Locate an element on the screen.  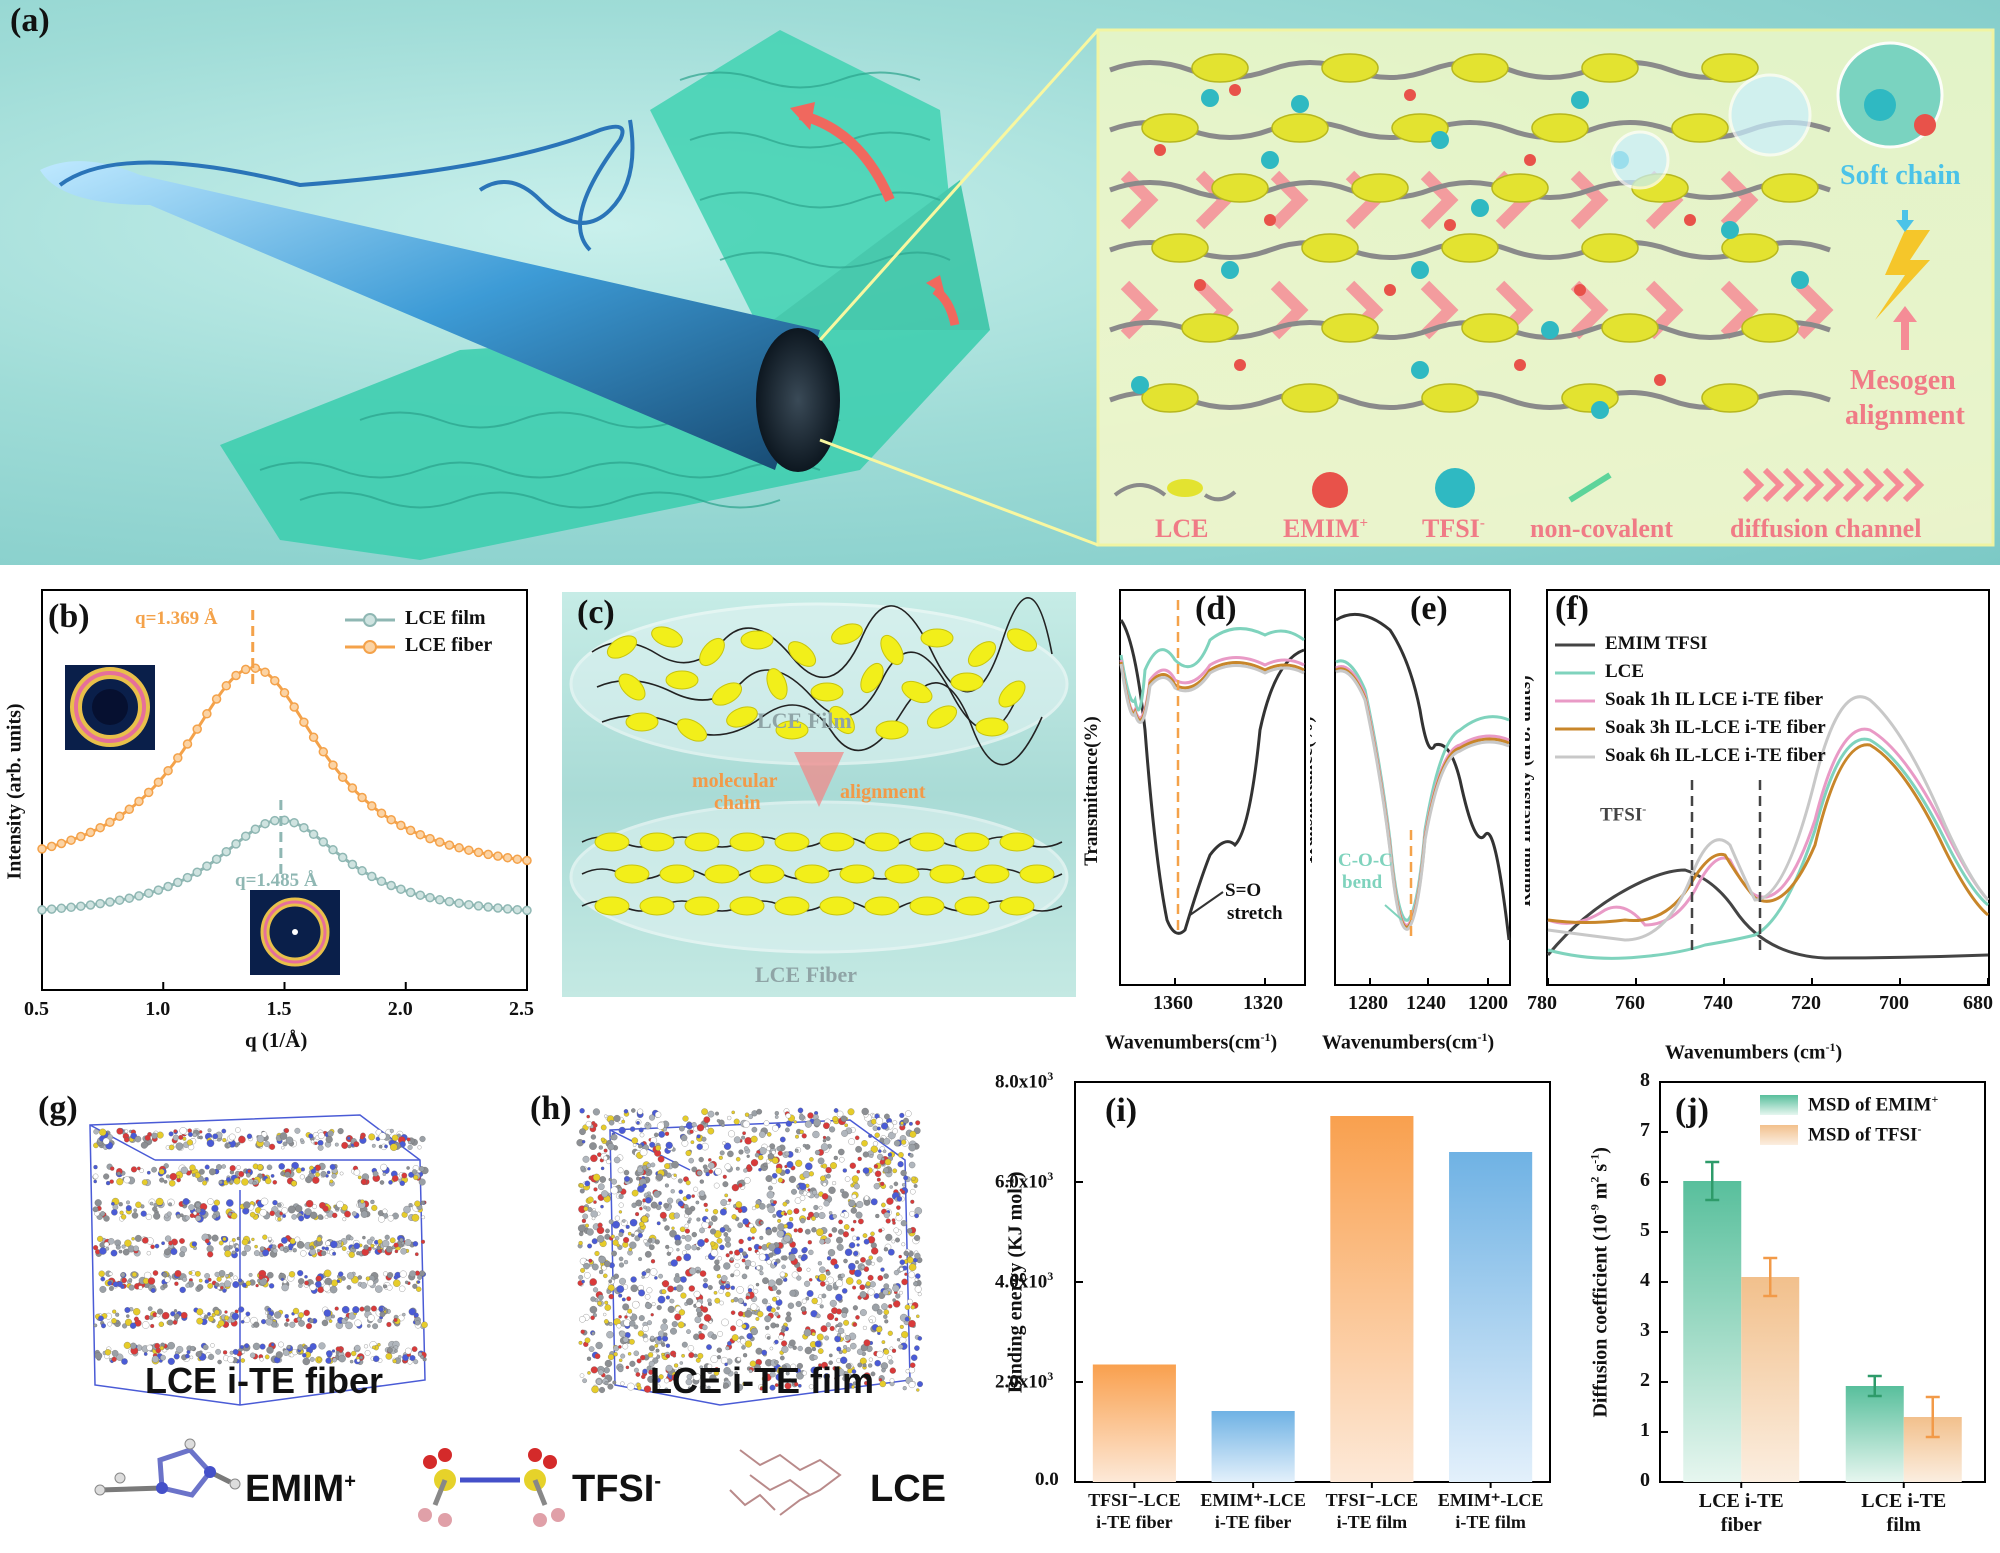
panel-g-md-fiber: (g) LCE i-TE fiber is located at coordinates (235, 1245).